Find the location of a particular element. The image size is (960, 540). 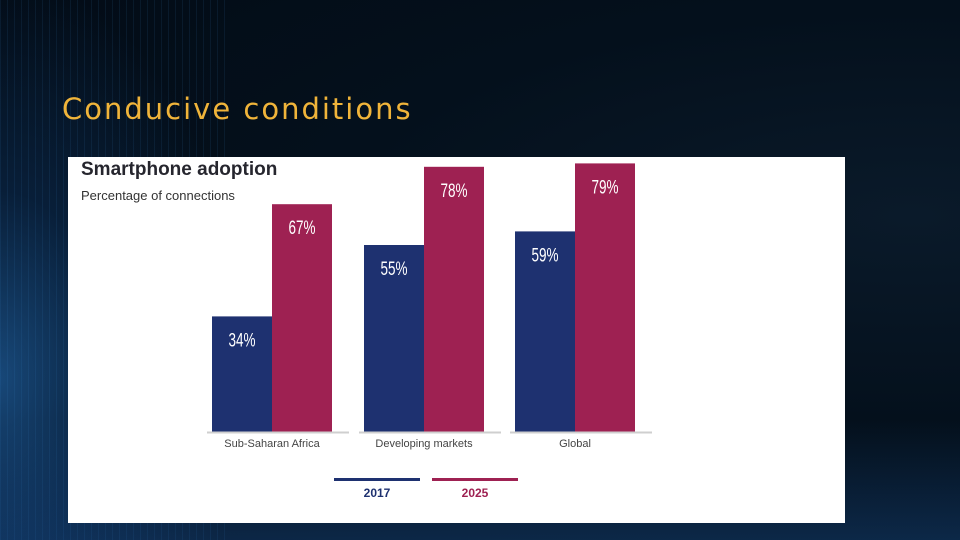

category-label: Developing markets is located at coordinates (424, 444).